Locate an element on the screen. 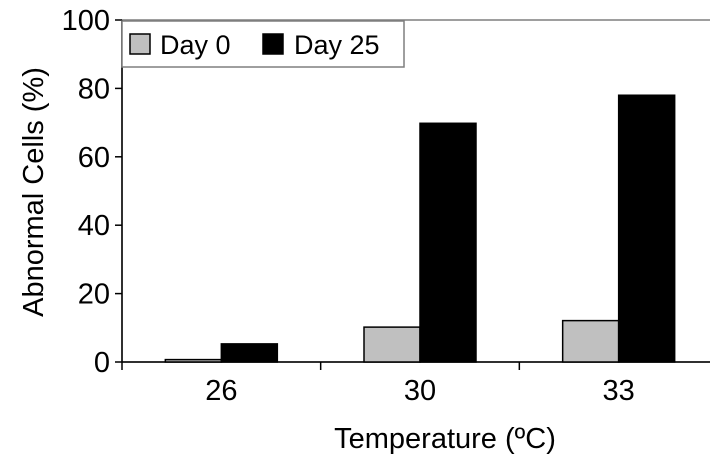  y-tick-label-80: 80 is located at coordinates (94, 89).